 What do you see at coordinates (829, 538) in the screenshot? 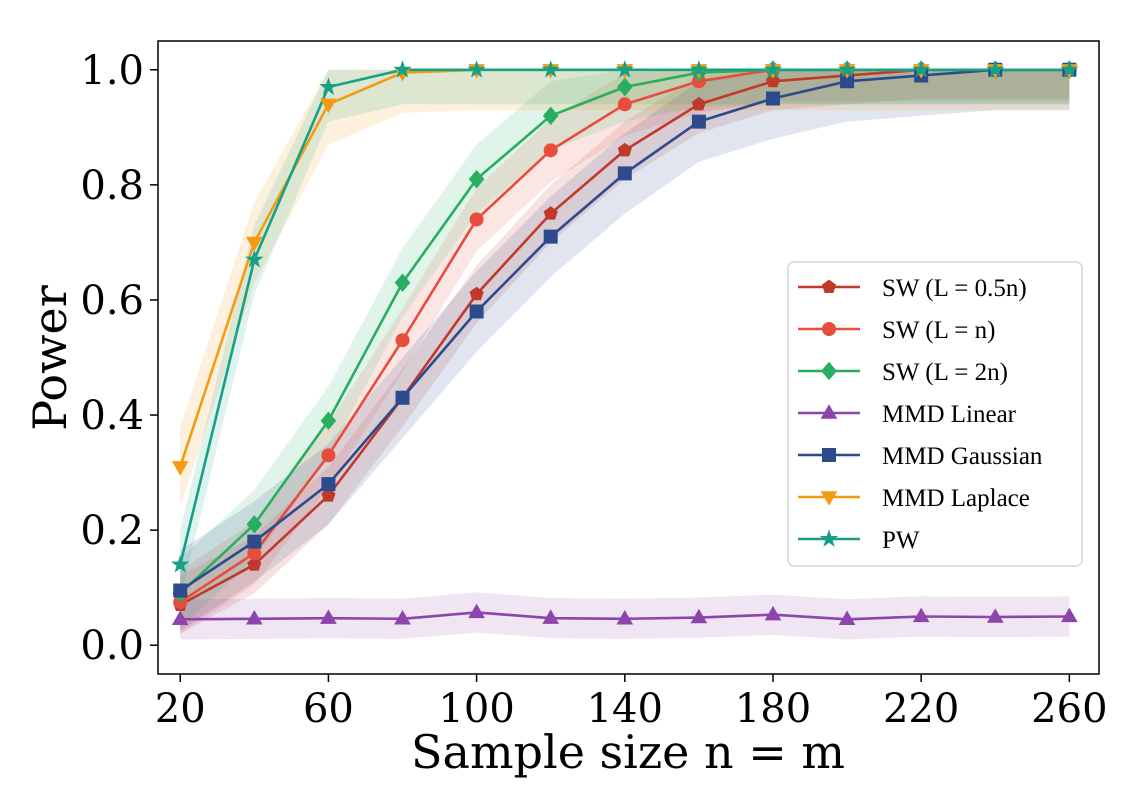
I see `legend-marker-pw` at bounding box center [829, 538].